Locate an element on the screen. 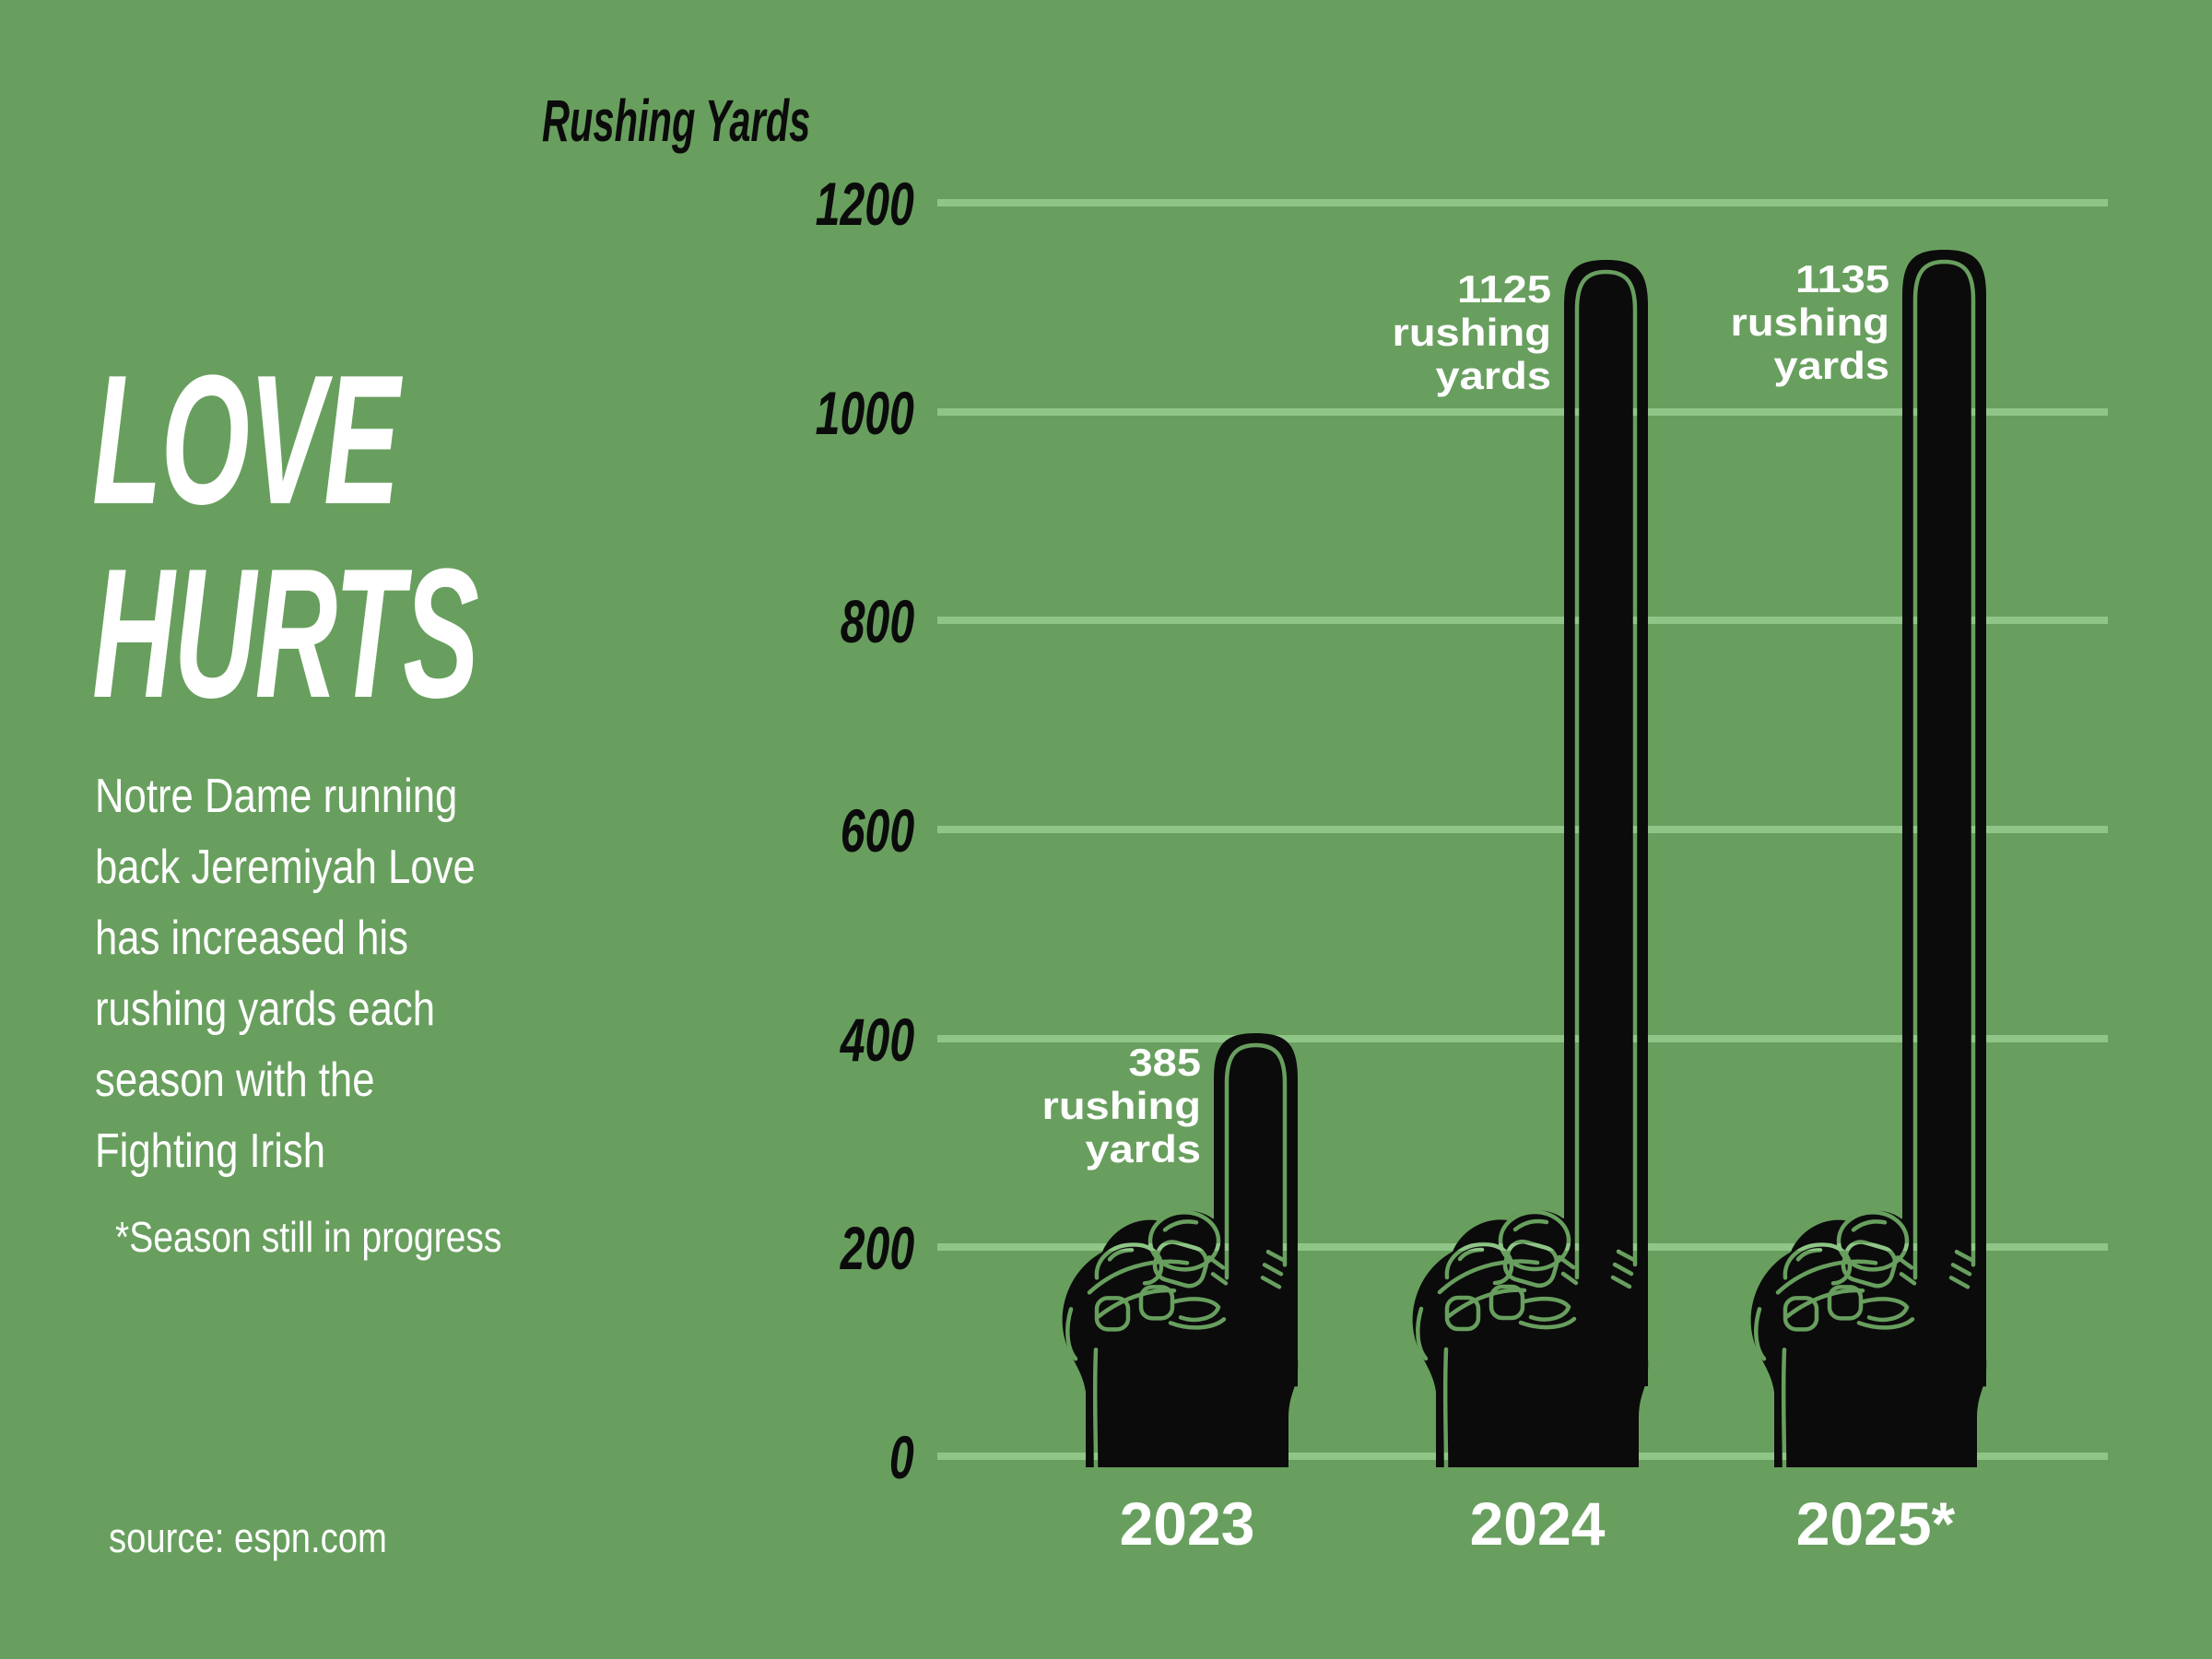 Image resolution: width=2212 pixels, height=1659 pixels. description-line: season with the is located at coordinates (235, 1080).